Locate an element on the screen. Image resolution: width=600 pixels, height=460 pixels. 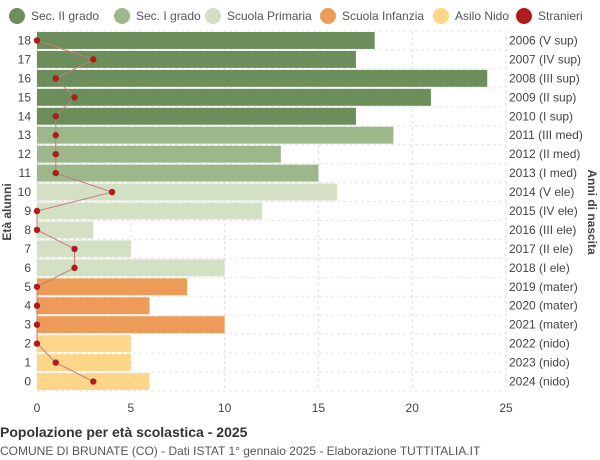
legend-label-1: Sec. I grado is located at coordinates (168, 16).